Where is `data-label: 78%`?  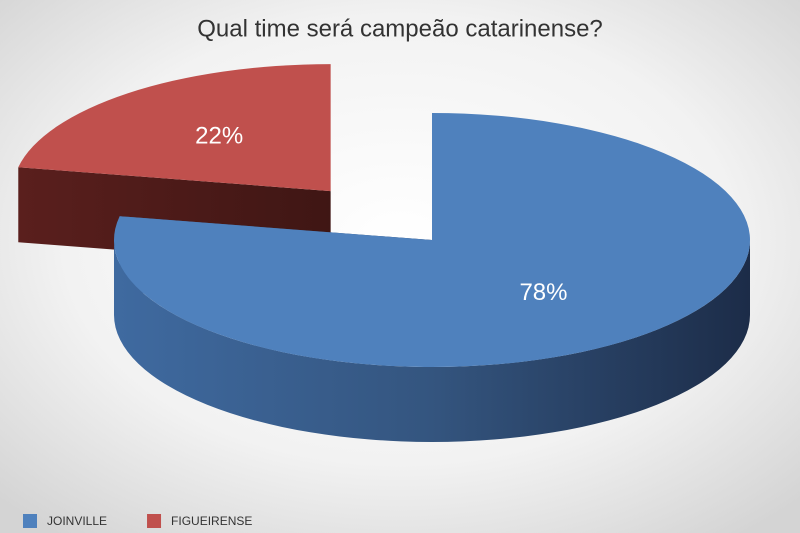
data-label: 78% is located at coordinates (543, 292).